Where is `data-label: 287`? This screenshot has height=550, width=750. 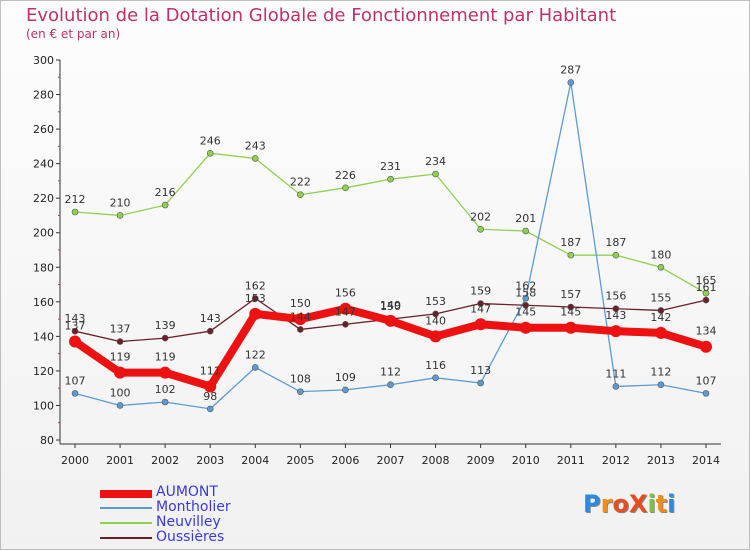 data-label: 287 is located at coordinates (570, 69).